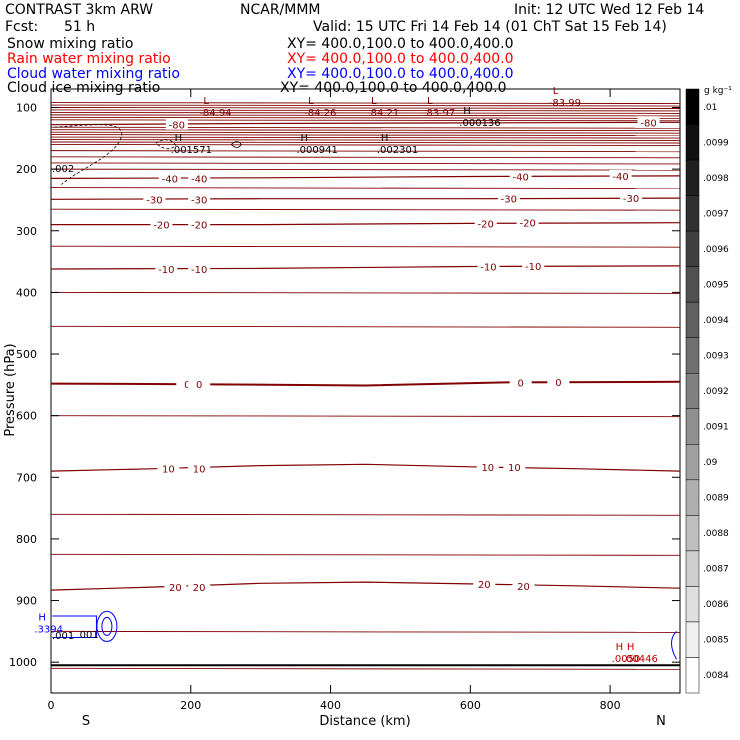  Describe the element at coordinates (63, 636) in the screenshot. I see `ice-contour-label: .001` at that location.